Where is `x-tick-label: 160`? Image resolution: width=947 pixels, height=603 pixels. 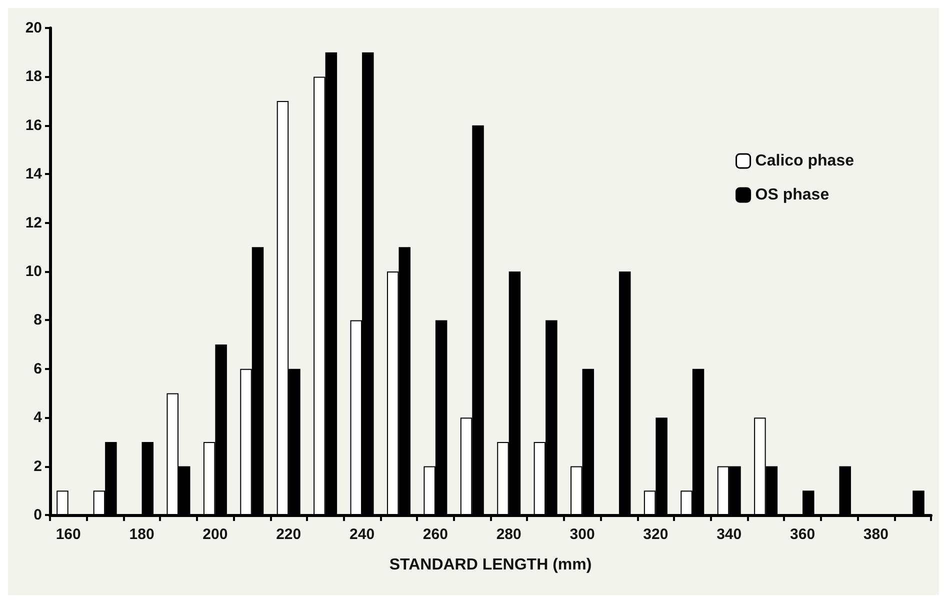
x-tick-label: 160 is located at coordinates (68, 534).